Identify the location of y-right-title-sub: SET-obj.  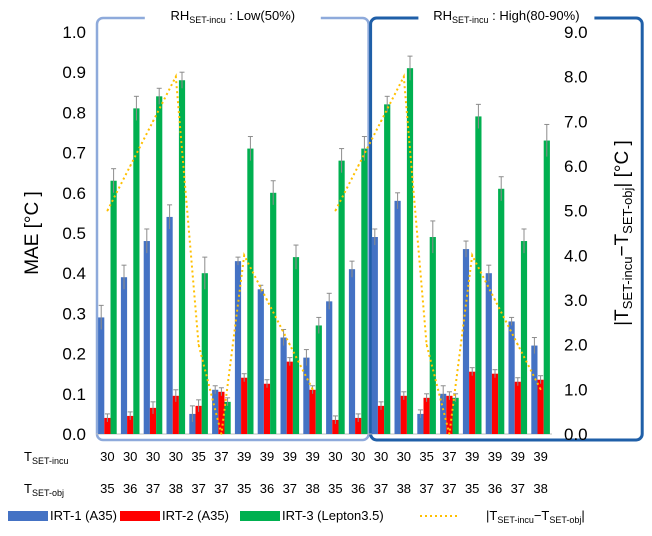
(627, 210).